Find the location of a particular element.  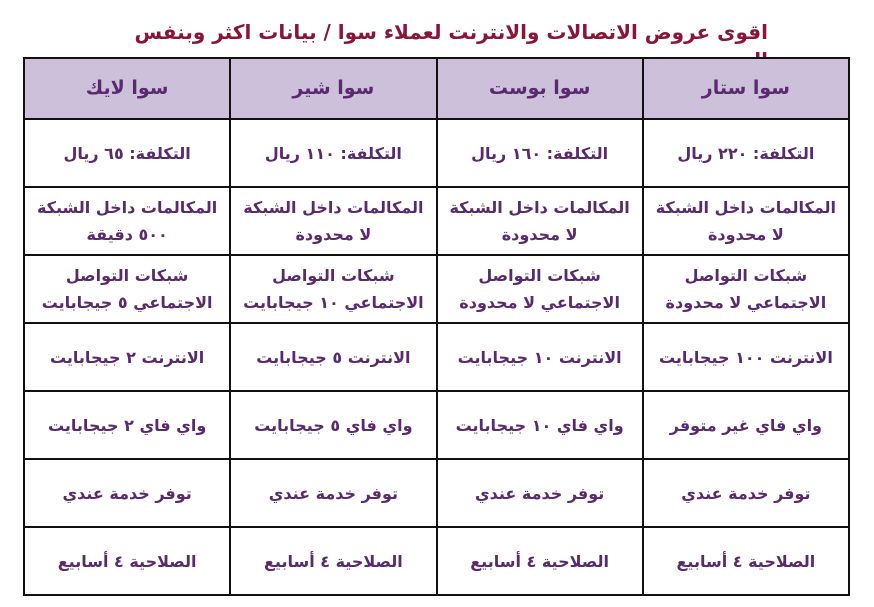

plan-feature-cell: شبكات التواصل الاجتماعي ١٠ جيجابايت is located at coordinates (333, 289).